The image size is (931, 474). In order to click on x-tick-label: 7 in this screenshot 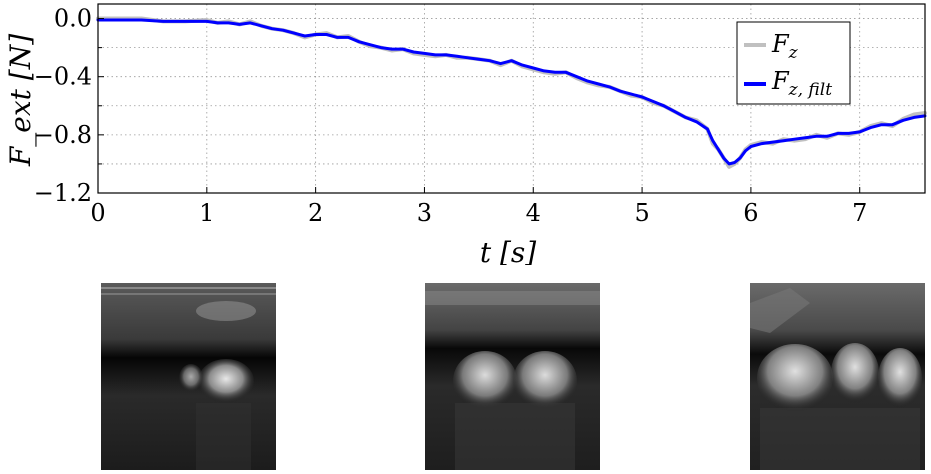, I will do `click(859, 213)`.